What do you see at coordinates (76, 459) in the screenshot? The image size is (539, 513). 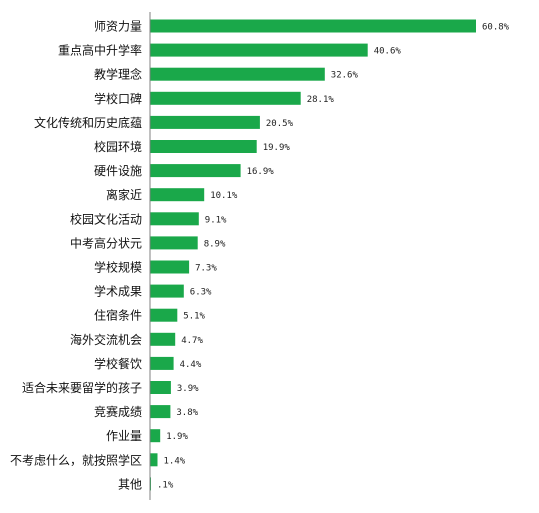 I see `category-label-18: 不考虑什么，就按照学区` at bounding box center [76, 459].